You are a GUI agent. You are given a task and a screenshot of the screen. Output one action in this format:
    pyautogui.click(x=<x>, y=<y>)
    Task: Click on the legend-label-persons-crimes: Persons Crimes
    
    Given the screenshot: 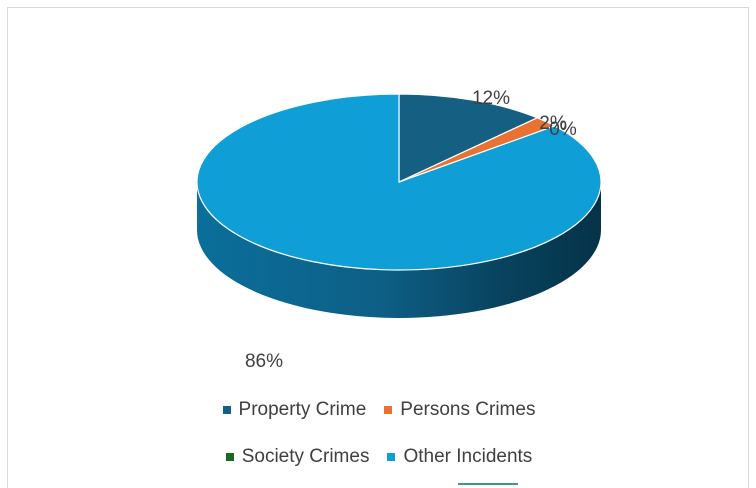 What is the action you would take?
    pyautogui.click(x=468, y=409)
    